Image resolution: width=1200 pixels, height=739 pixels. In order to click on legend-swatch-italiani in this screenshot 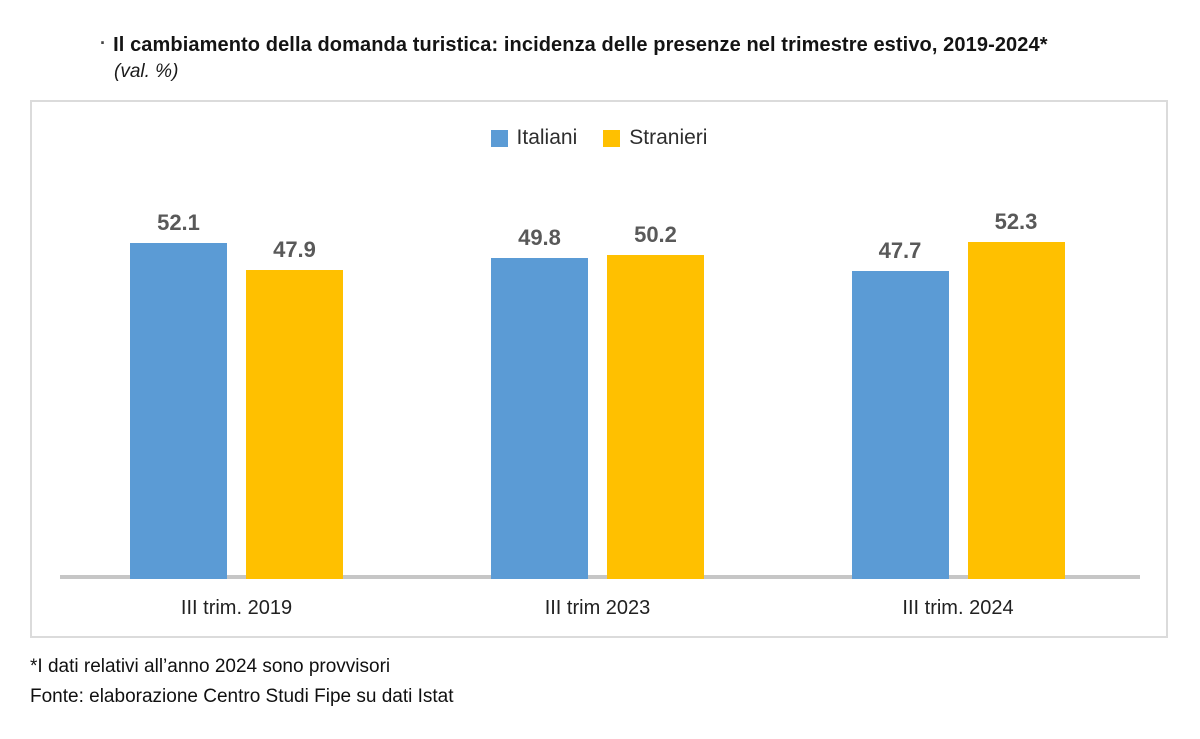, I will do `click(499, 138)`.